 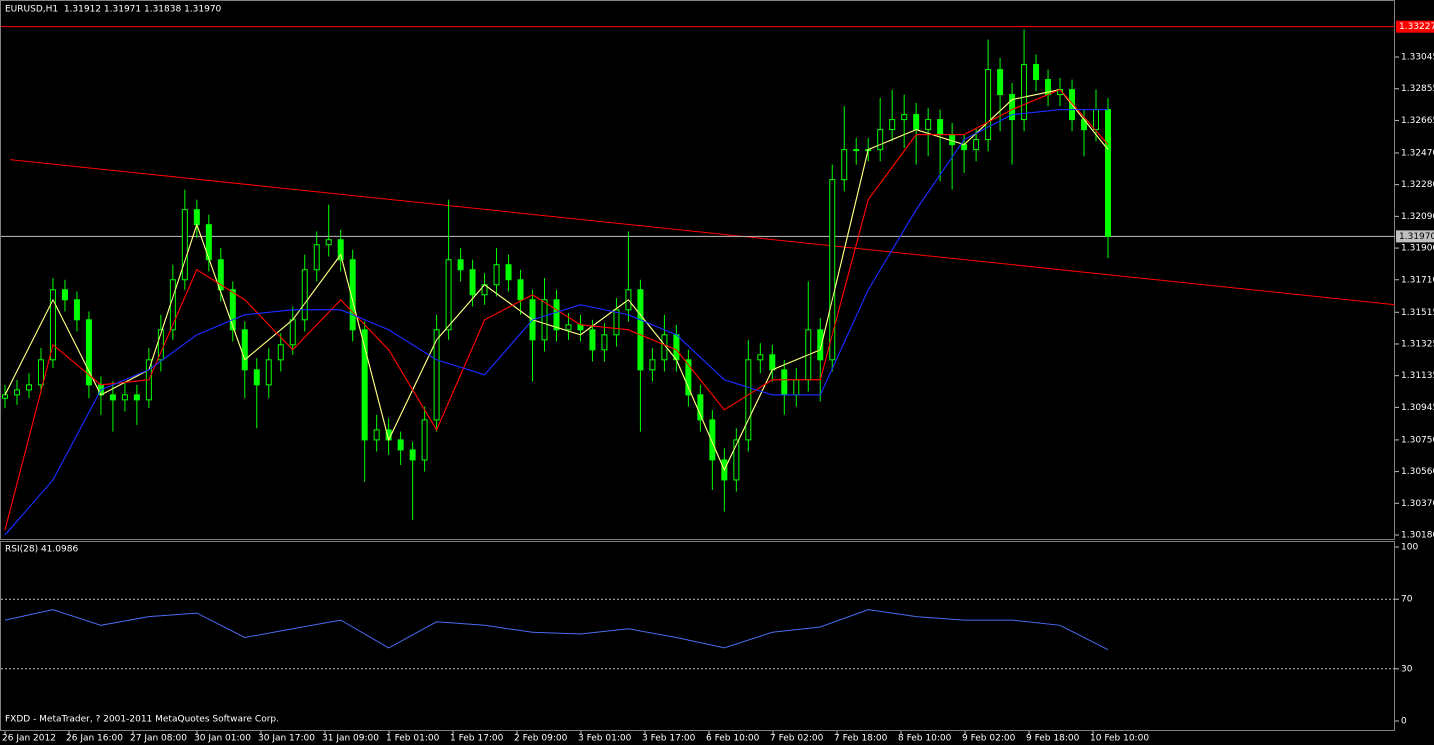 What do you see at coordinates (1417, 280) in the screenshot?
I see `y-tick-label: 1.31710` at bounding box center [1417, 280].